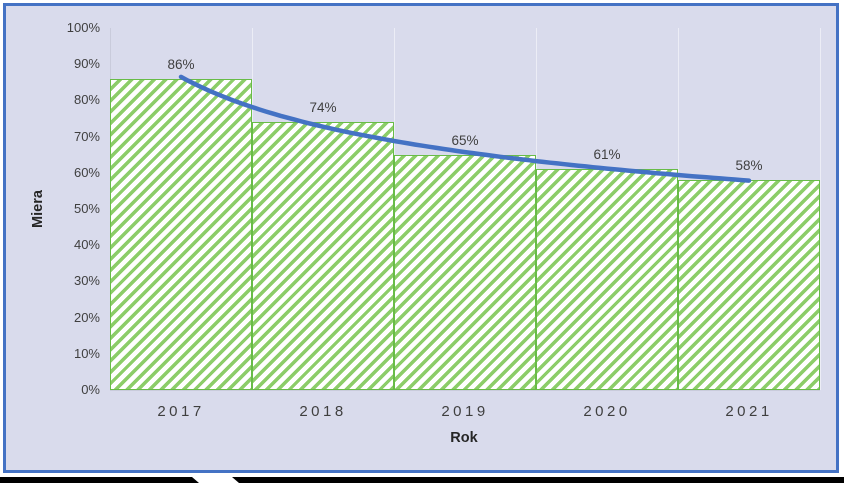 The width and height of the screenshot is (844, 483). What do you see at coordinates (538, 480) in the screenshot?
I see `bottom-rule-right` at bounding box center [538, 480].